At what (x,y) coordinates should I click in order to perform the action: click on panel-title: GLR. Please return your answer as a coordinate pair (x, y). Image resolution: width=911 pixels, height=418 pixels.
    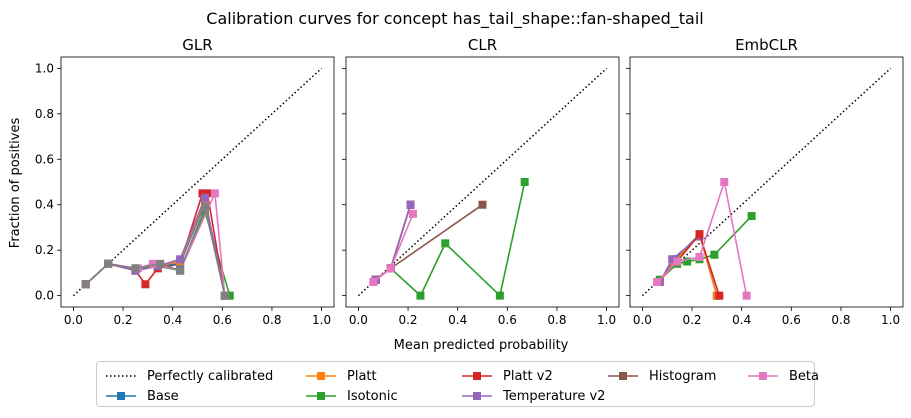
    Looking at the image, I should click on (197, 45).